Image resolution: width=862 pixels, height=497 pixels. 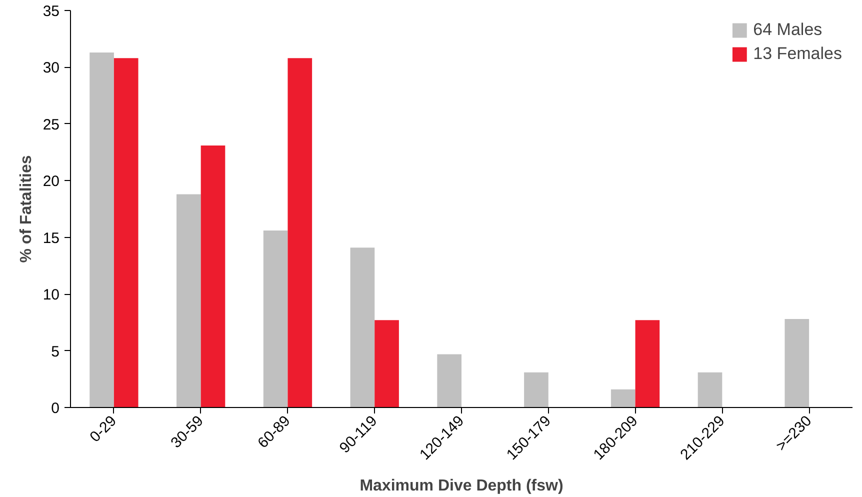 I want to click on y-tick-label: 0, so click(x=55, y=408).